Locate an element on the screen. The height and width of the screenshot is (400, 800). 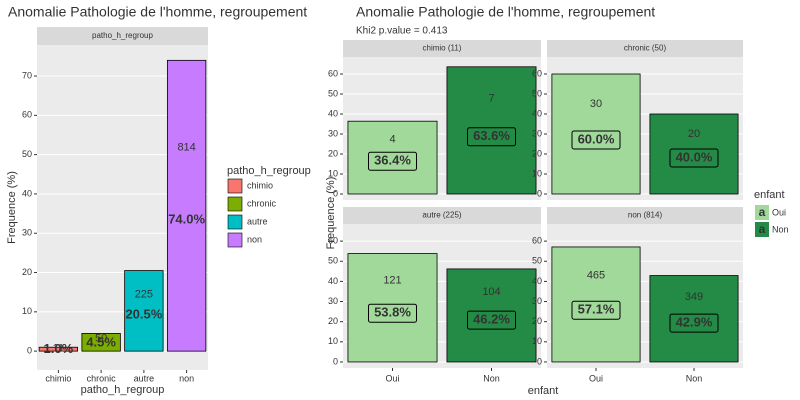
strip-label: patho_h_regroup is located at coordinates (122, 35).